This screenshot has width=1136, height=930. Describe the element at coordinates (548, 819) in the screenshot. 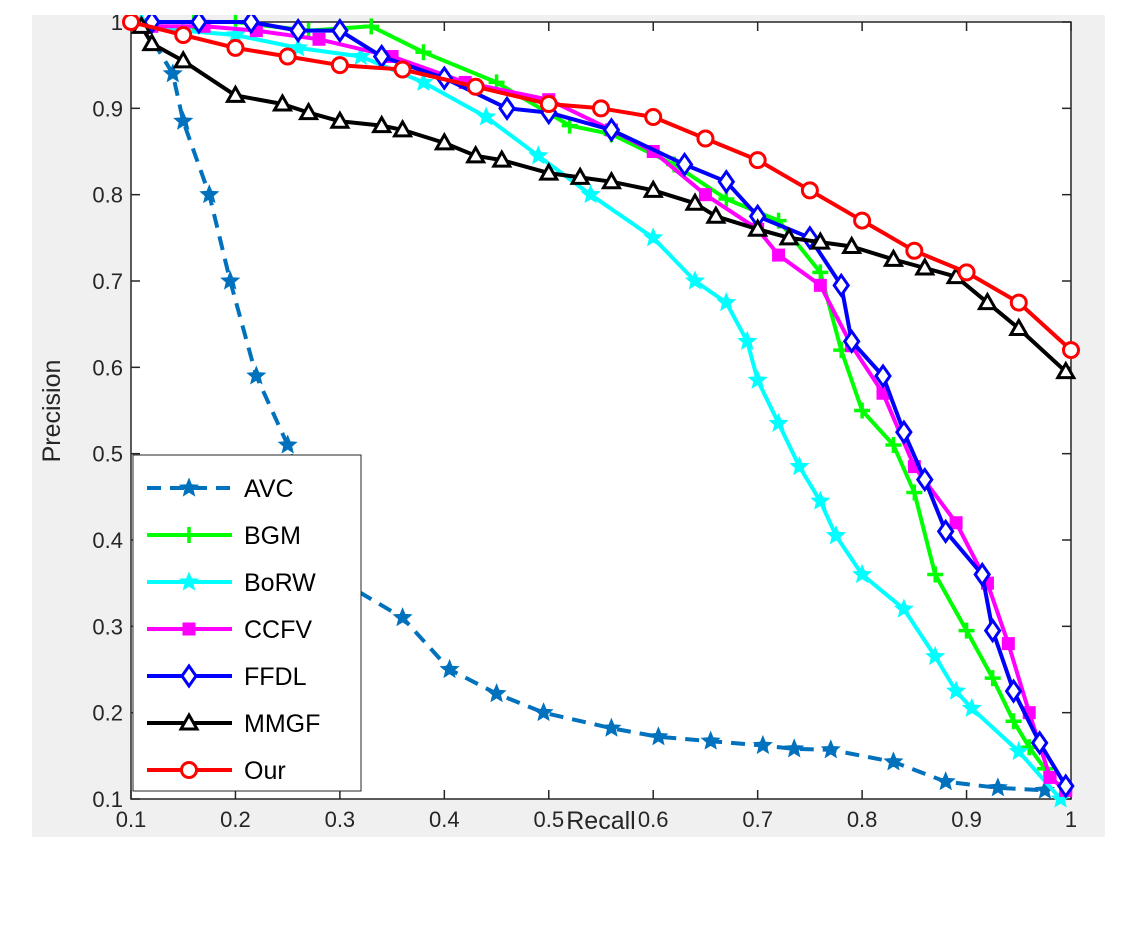

I see `x-tick-label: 0.5` at that location.